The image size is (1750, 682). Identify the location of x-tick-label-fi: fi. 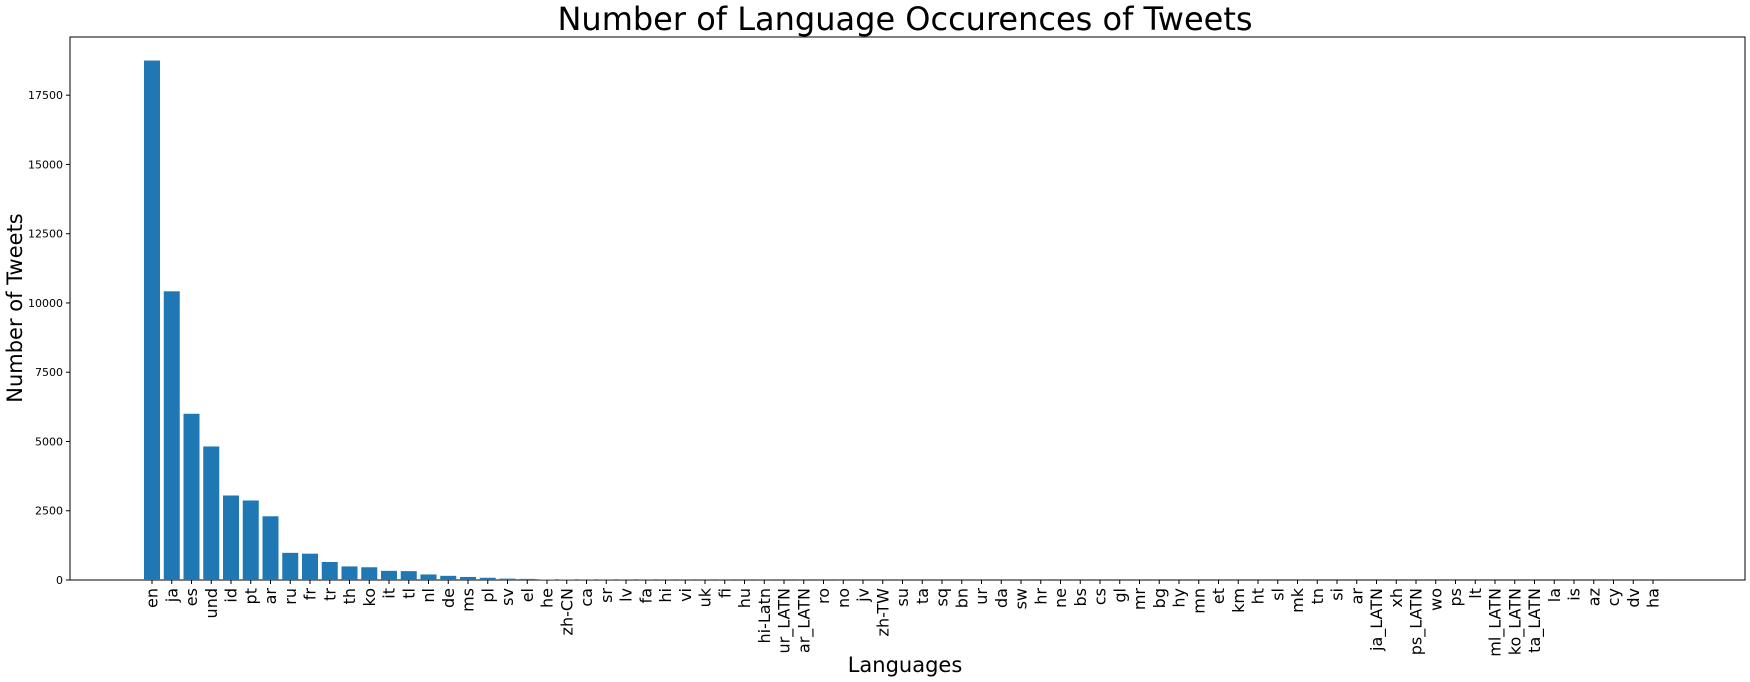
(724, 593).